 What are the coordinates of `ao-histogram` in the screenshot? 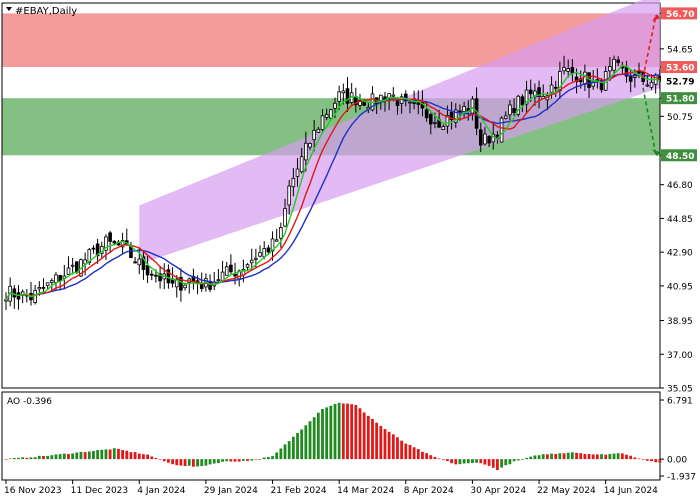 It's located at (333, 436).